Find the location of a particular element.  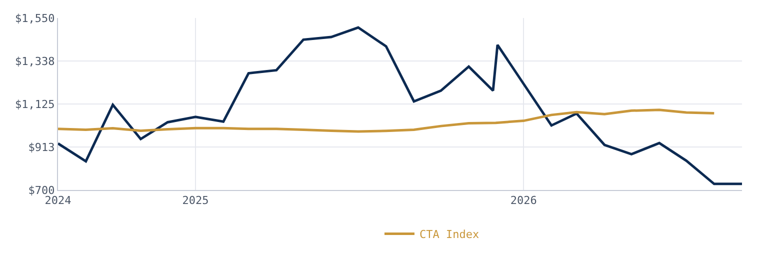

y-tick-label: $700 is located at coordinates (41, 190).